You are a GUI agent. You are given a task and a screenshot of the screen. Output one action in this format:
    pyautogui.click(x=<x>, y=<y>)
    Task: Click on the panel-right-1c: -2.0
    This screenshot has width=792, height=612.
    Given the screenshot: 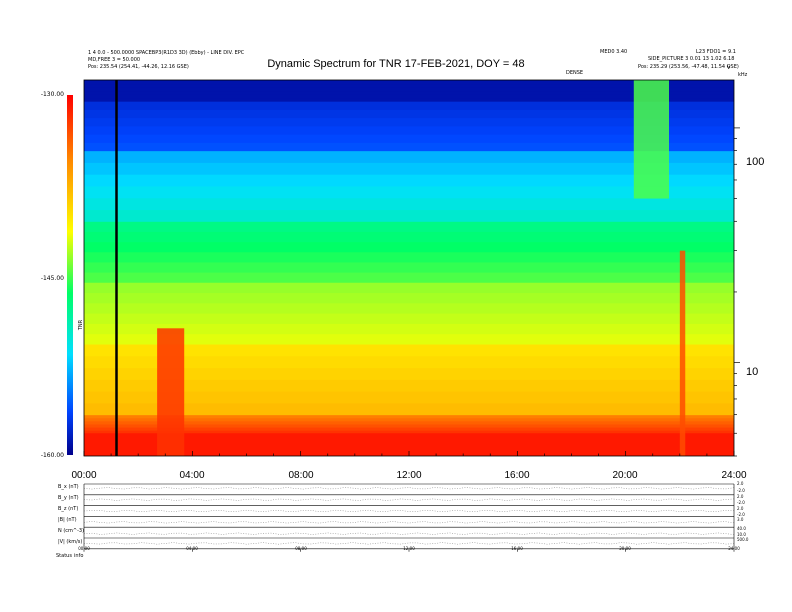 What is the action you would take?
    pyautogui.click(x=741, y=502)
    